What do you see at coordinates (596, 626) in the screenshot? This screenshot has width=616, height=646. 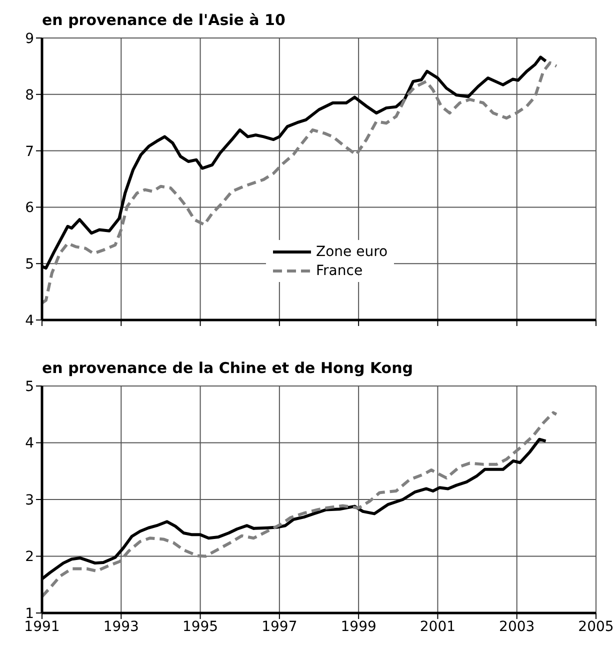 I see `x-tick-label: 2005` at bounding box center [596, 626].